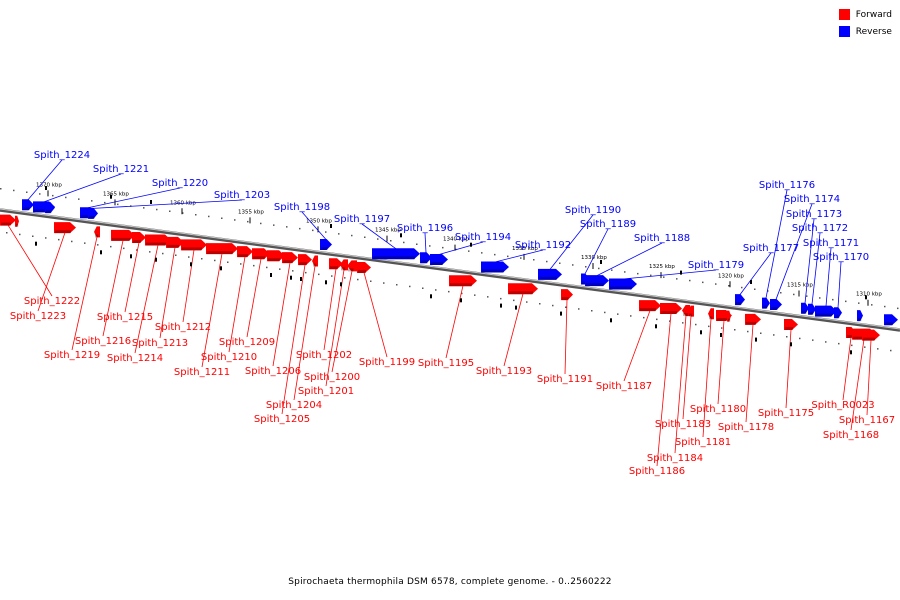 The width and height of the screenshot is (900, 600). What do you see at coordinates (643, 254) in the screenshot?
I see `gene-label-Spith_1188: Spith_1188` at bounding box center [643, 254].